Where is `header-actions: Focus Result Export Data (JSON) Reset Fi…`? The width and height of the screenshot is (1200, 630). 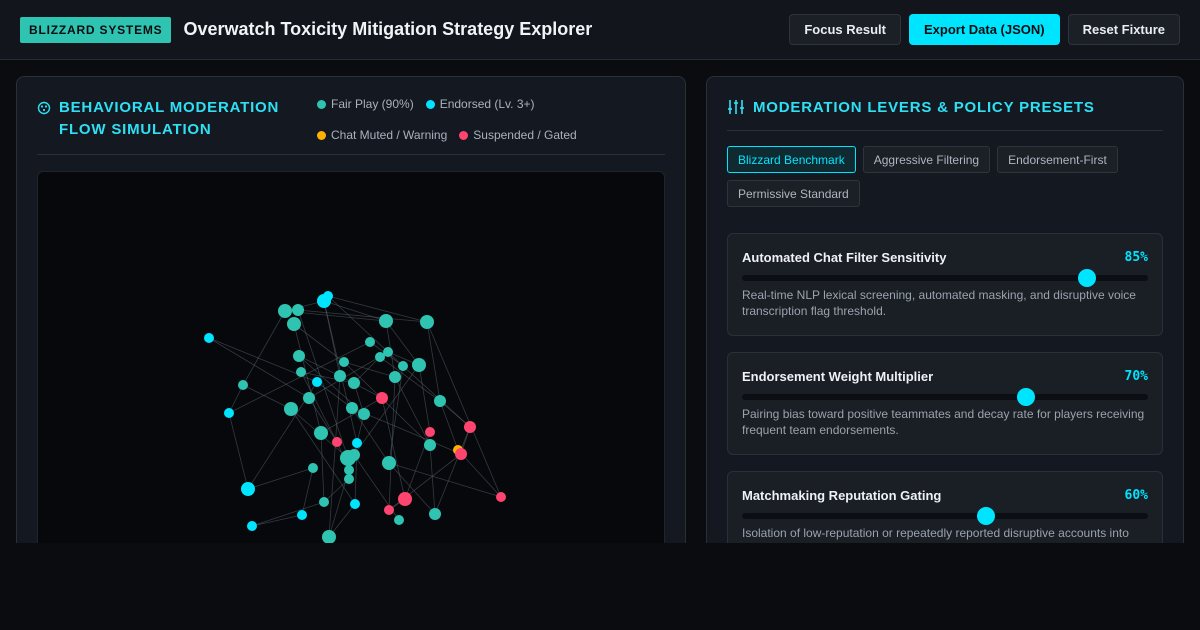 header-actions: Focus Result Export Data (JSON) Reset Fi… is located at coordinates (984, 29).